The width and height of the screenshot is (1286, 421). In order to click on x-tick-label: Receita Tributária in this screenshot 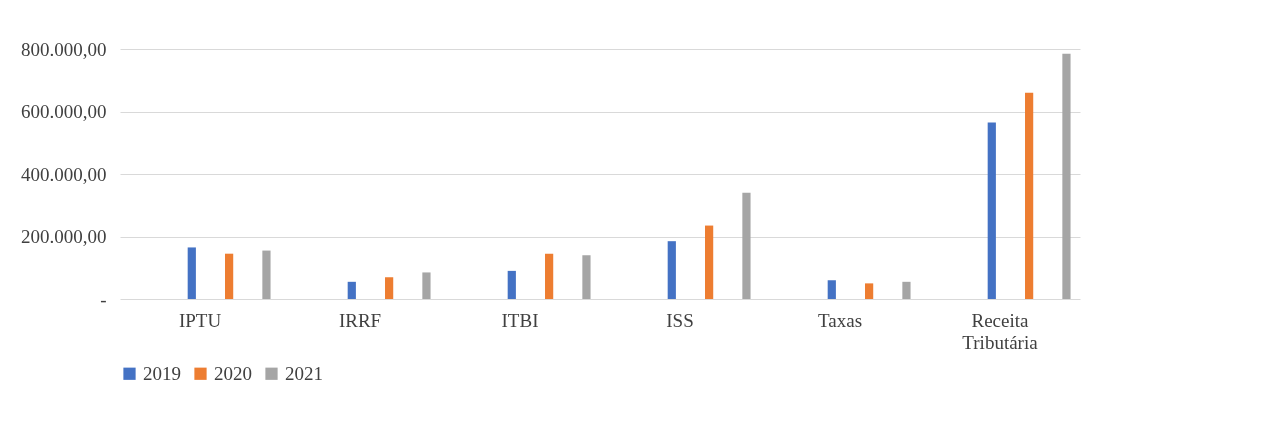, I will do `click(1000, 331)`.